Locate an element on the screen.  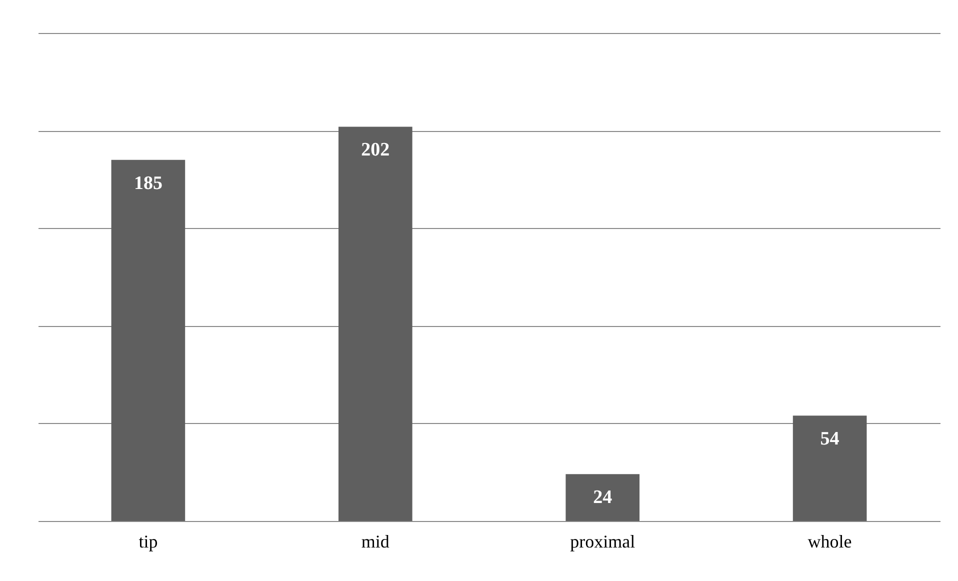
data-label: 24 is located at coordinates (603, 497).